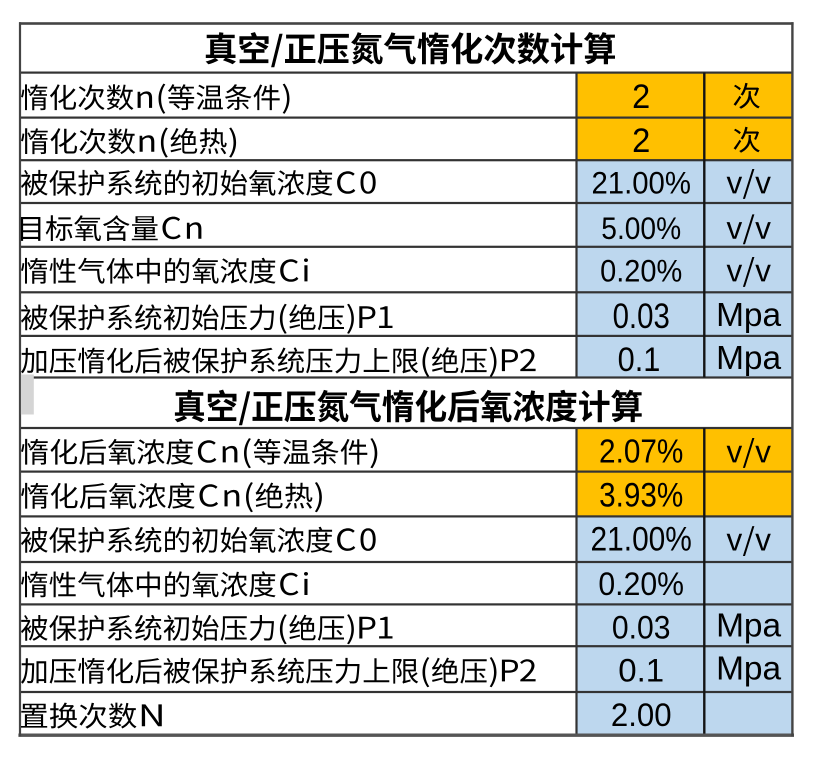  Describe the element at coordinates (641, 451) in the screenshot. I see `svg-text: 2.07%` at that location.